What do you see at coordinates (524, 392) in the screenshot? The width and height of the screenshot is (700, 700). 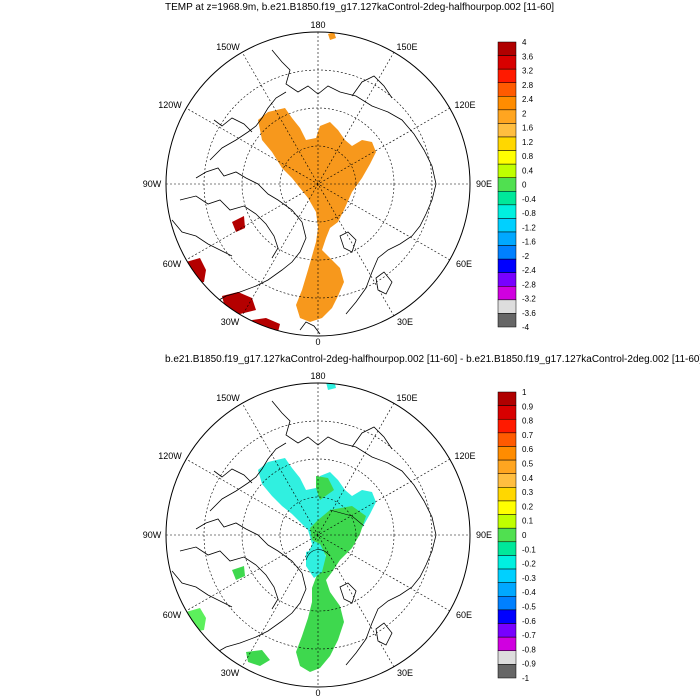 I see `colorbar-tick-label: 1` at bounding box center [524, 392].